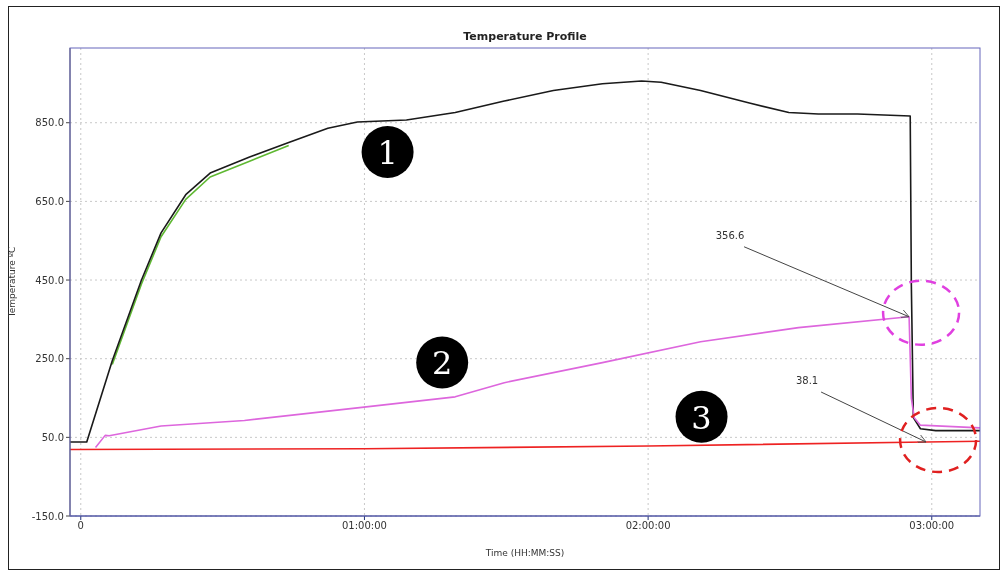 Image resolution: width=1003 pixels, height=572 pixels. Describe the element at coordinates (47, 516) in the screenshot. I see `y-tick-label: -150.0` at that location.